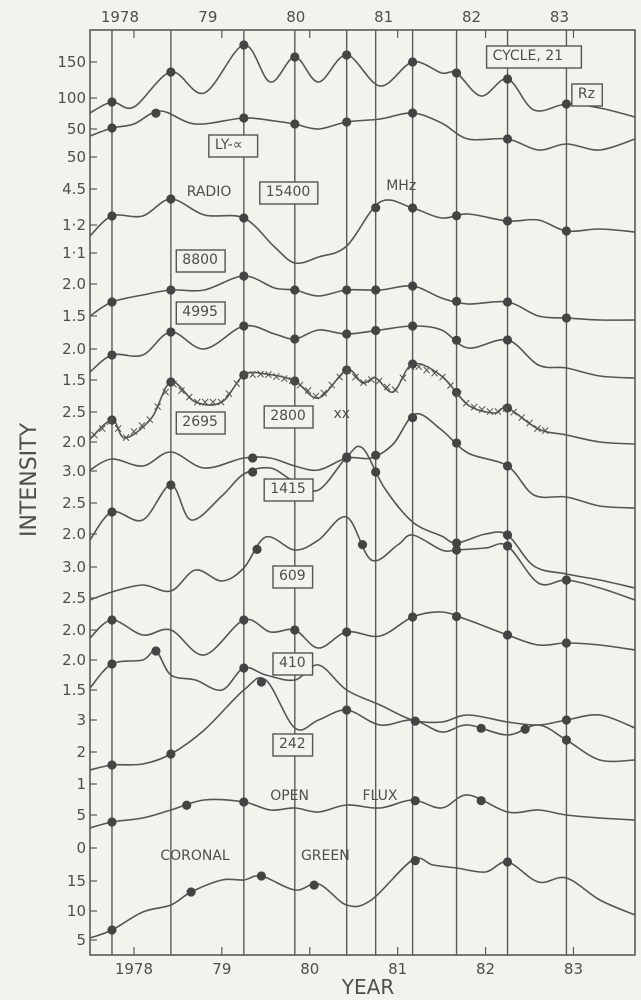 The width and height of the screenshot is (641, 1000). I want to click on annotation-410: 410, so click(292, 663).